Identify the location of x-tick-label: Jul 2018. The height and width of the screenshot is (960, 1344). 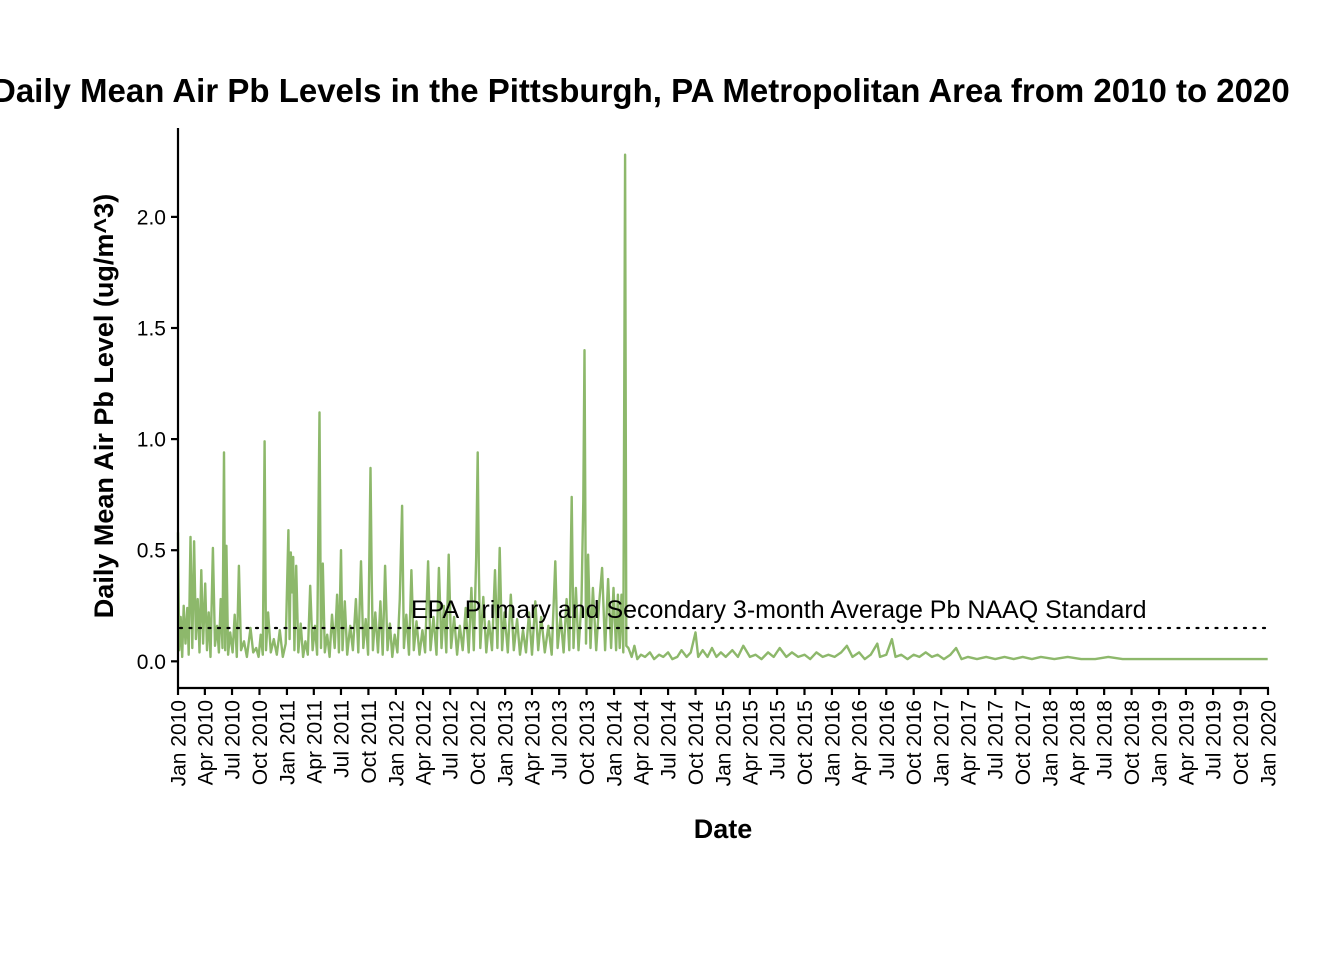
(1105, 739).